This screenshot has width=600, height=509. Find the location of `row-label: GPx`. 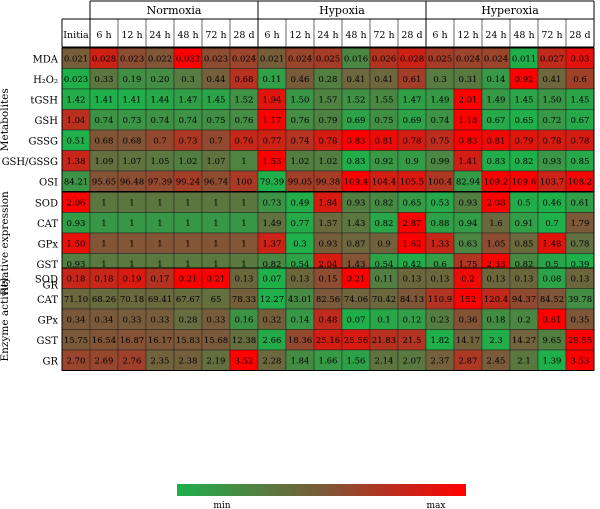

row-label: GPx is located at coordinates (48, 244).